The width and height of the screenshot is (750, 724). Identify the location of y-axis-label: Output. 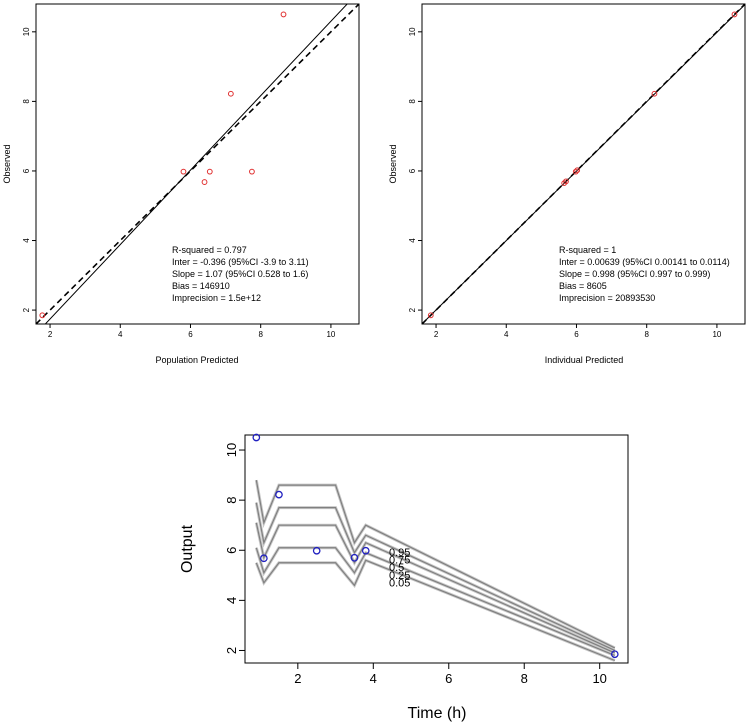
(187, 548).